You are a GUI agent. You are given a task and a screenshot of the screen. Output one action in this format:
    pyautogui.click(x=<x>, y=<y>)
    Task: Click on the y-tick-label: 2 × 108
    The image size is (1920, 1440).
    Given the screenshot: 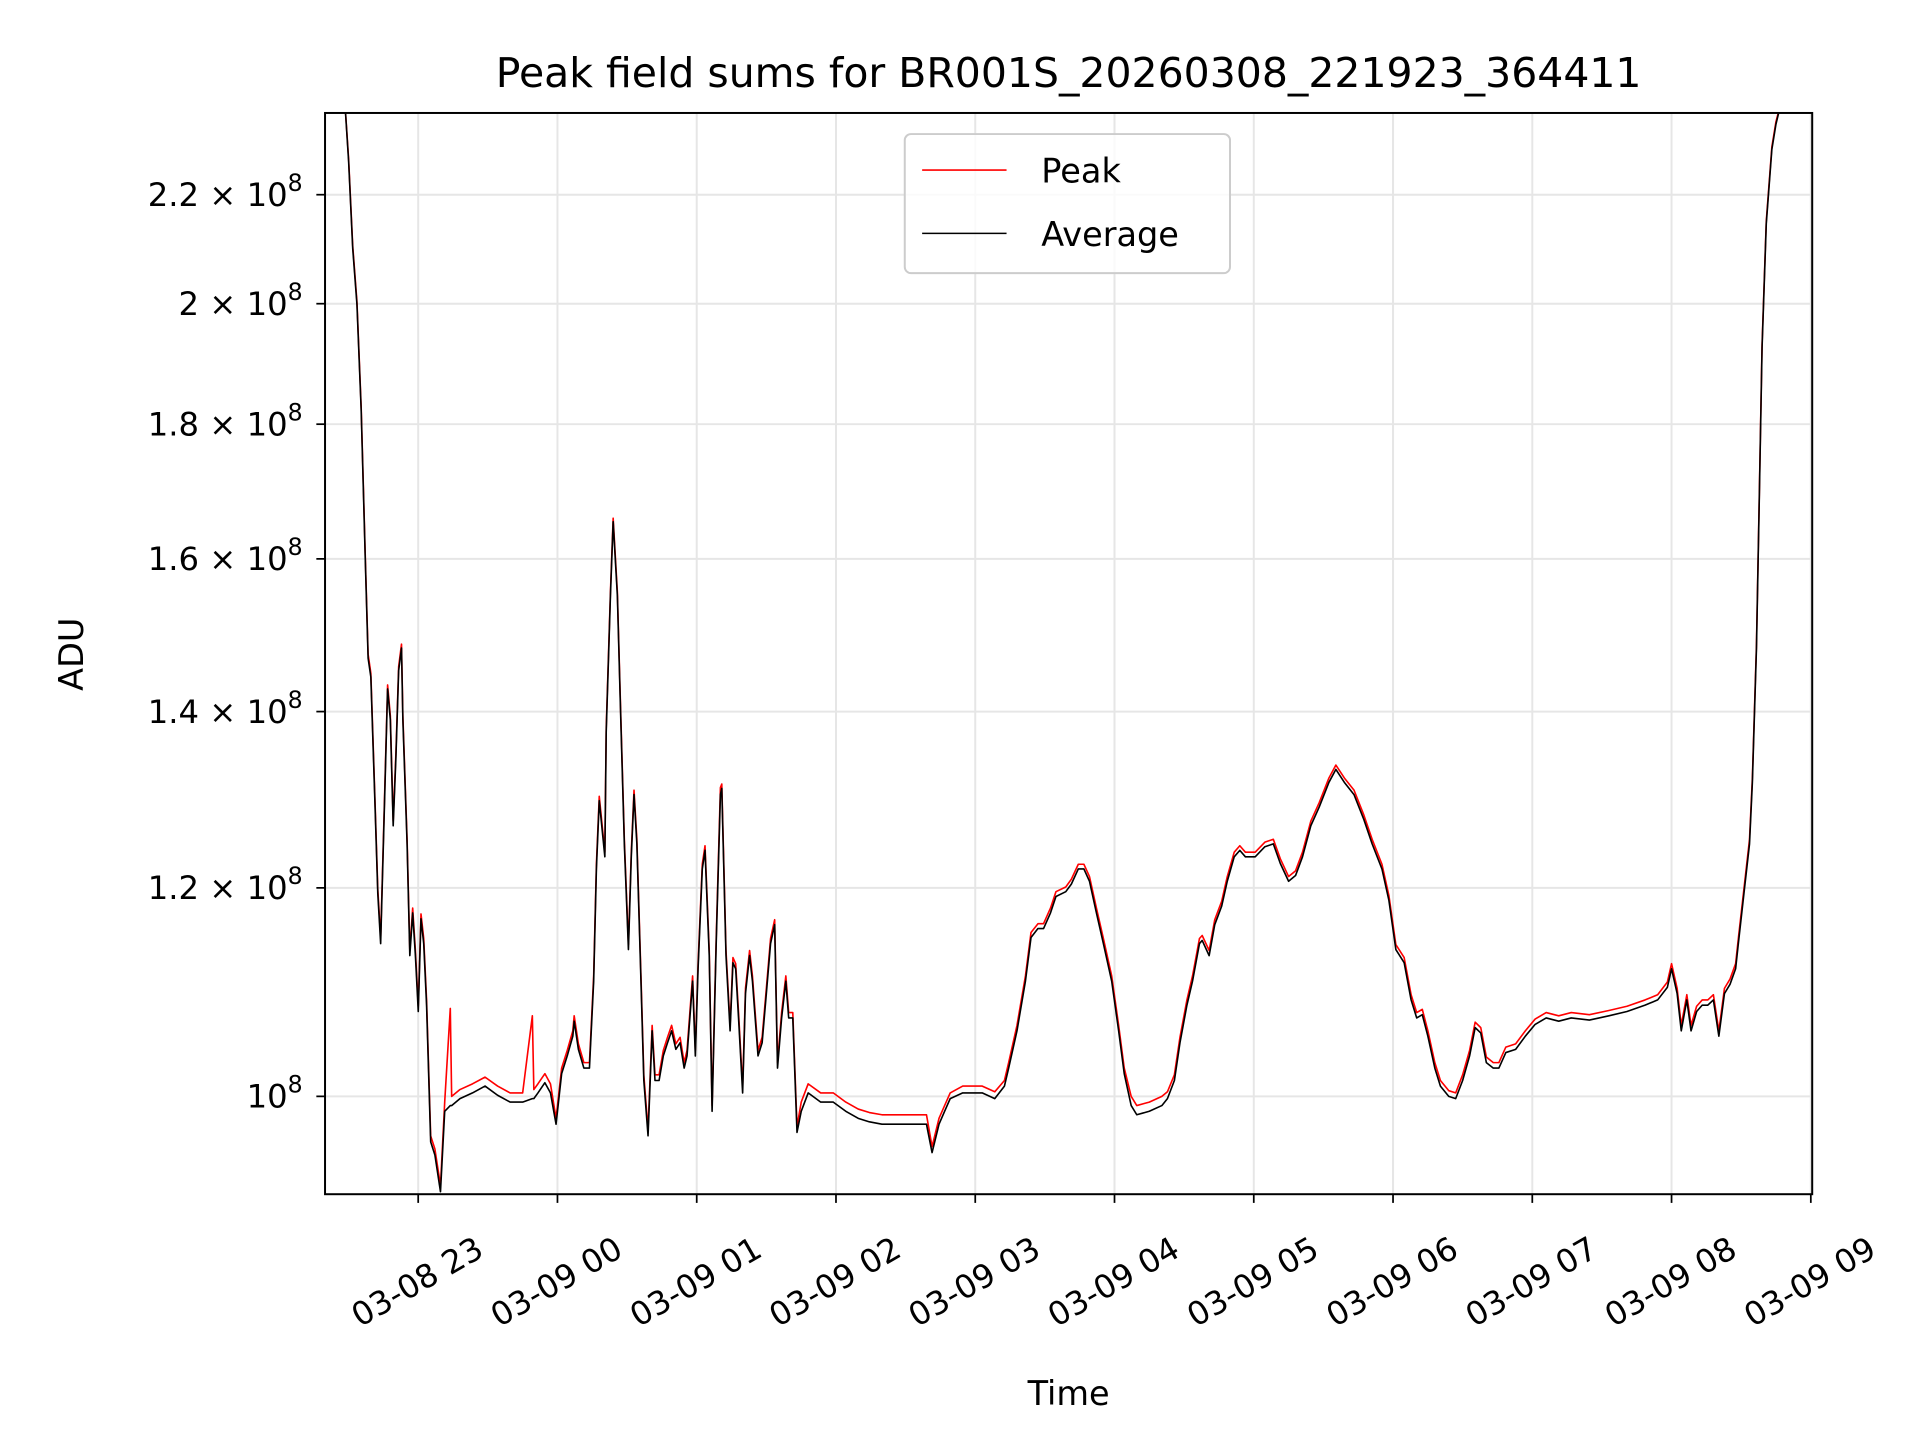 What is the action you would take?
    pyautogui.click(x=241, y=300)
    